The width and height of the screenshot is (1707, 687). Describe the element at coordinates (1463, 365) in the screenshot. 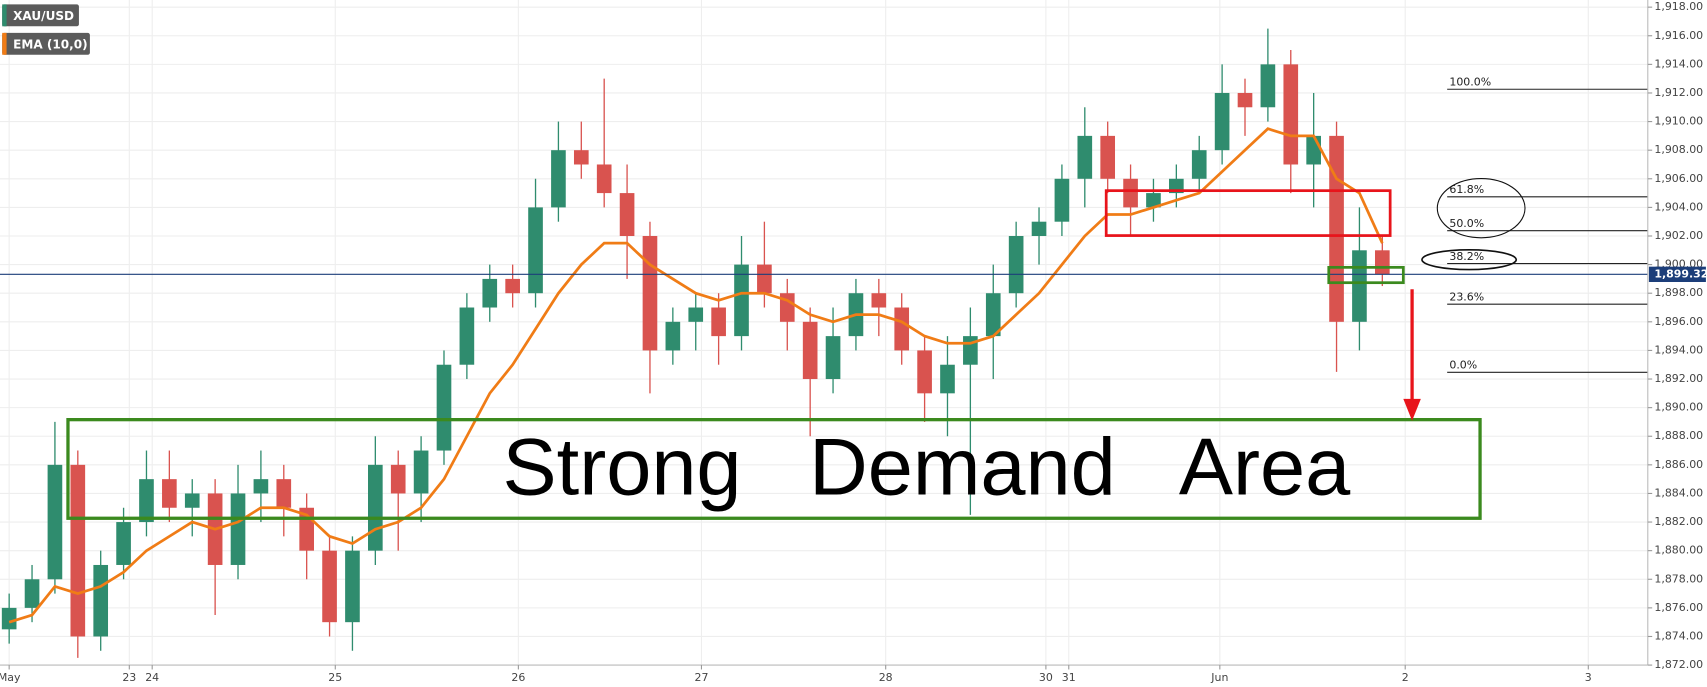

I see `fib-label: 0.0%` at that location.